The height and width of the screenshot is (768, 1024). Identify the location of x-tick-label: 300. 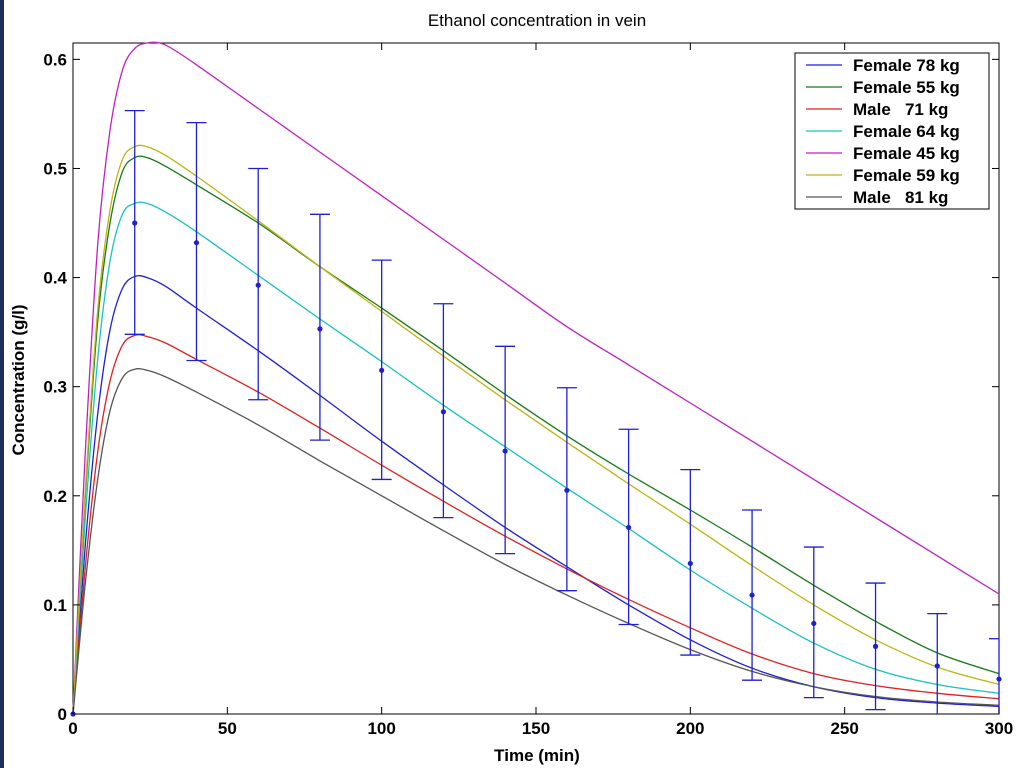
(999, 728).